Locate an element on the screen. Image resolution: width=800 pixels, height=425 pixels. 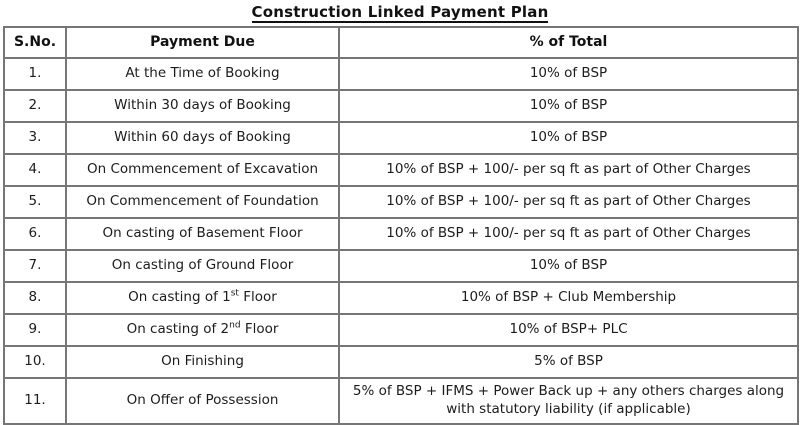
sno-cell: 6. is located at coordinates (35, 234).